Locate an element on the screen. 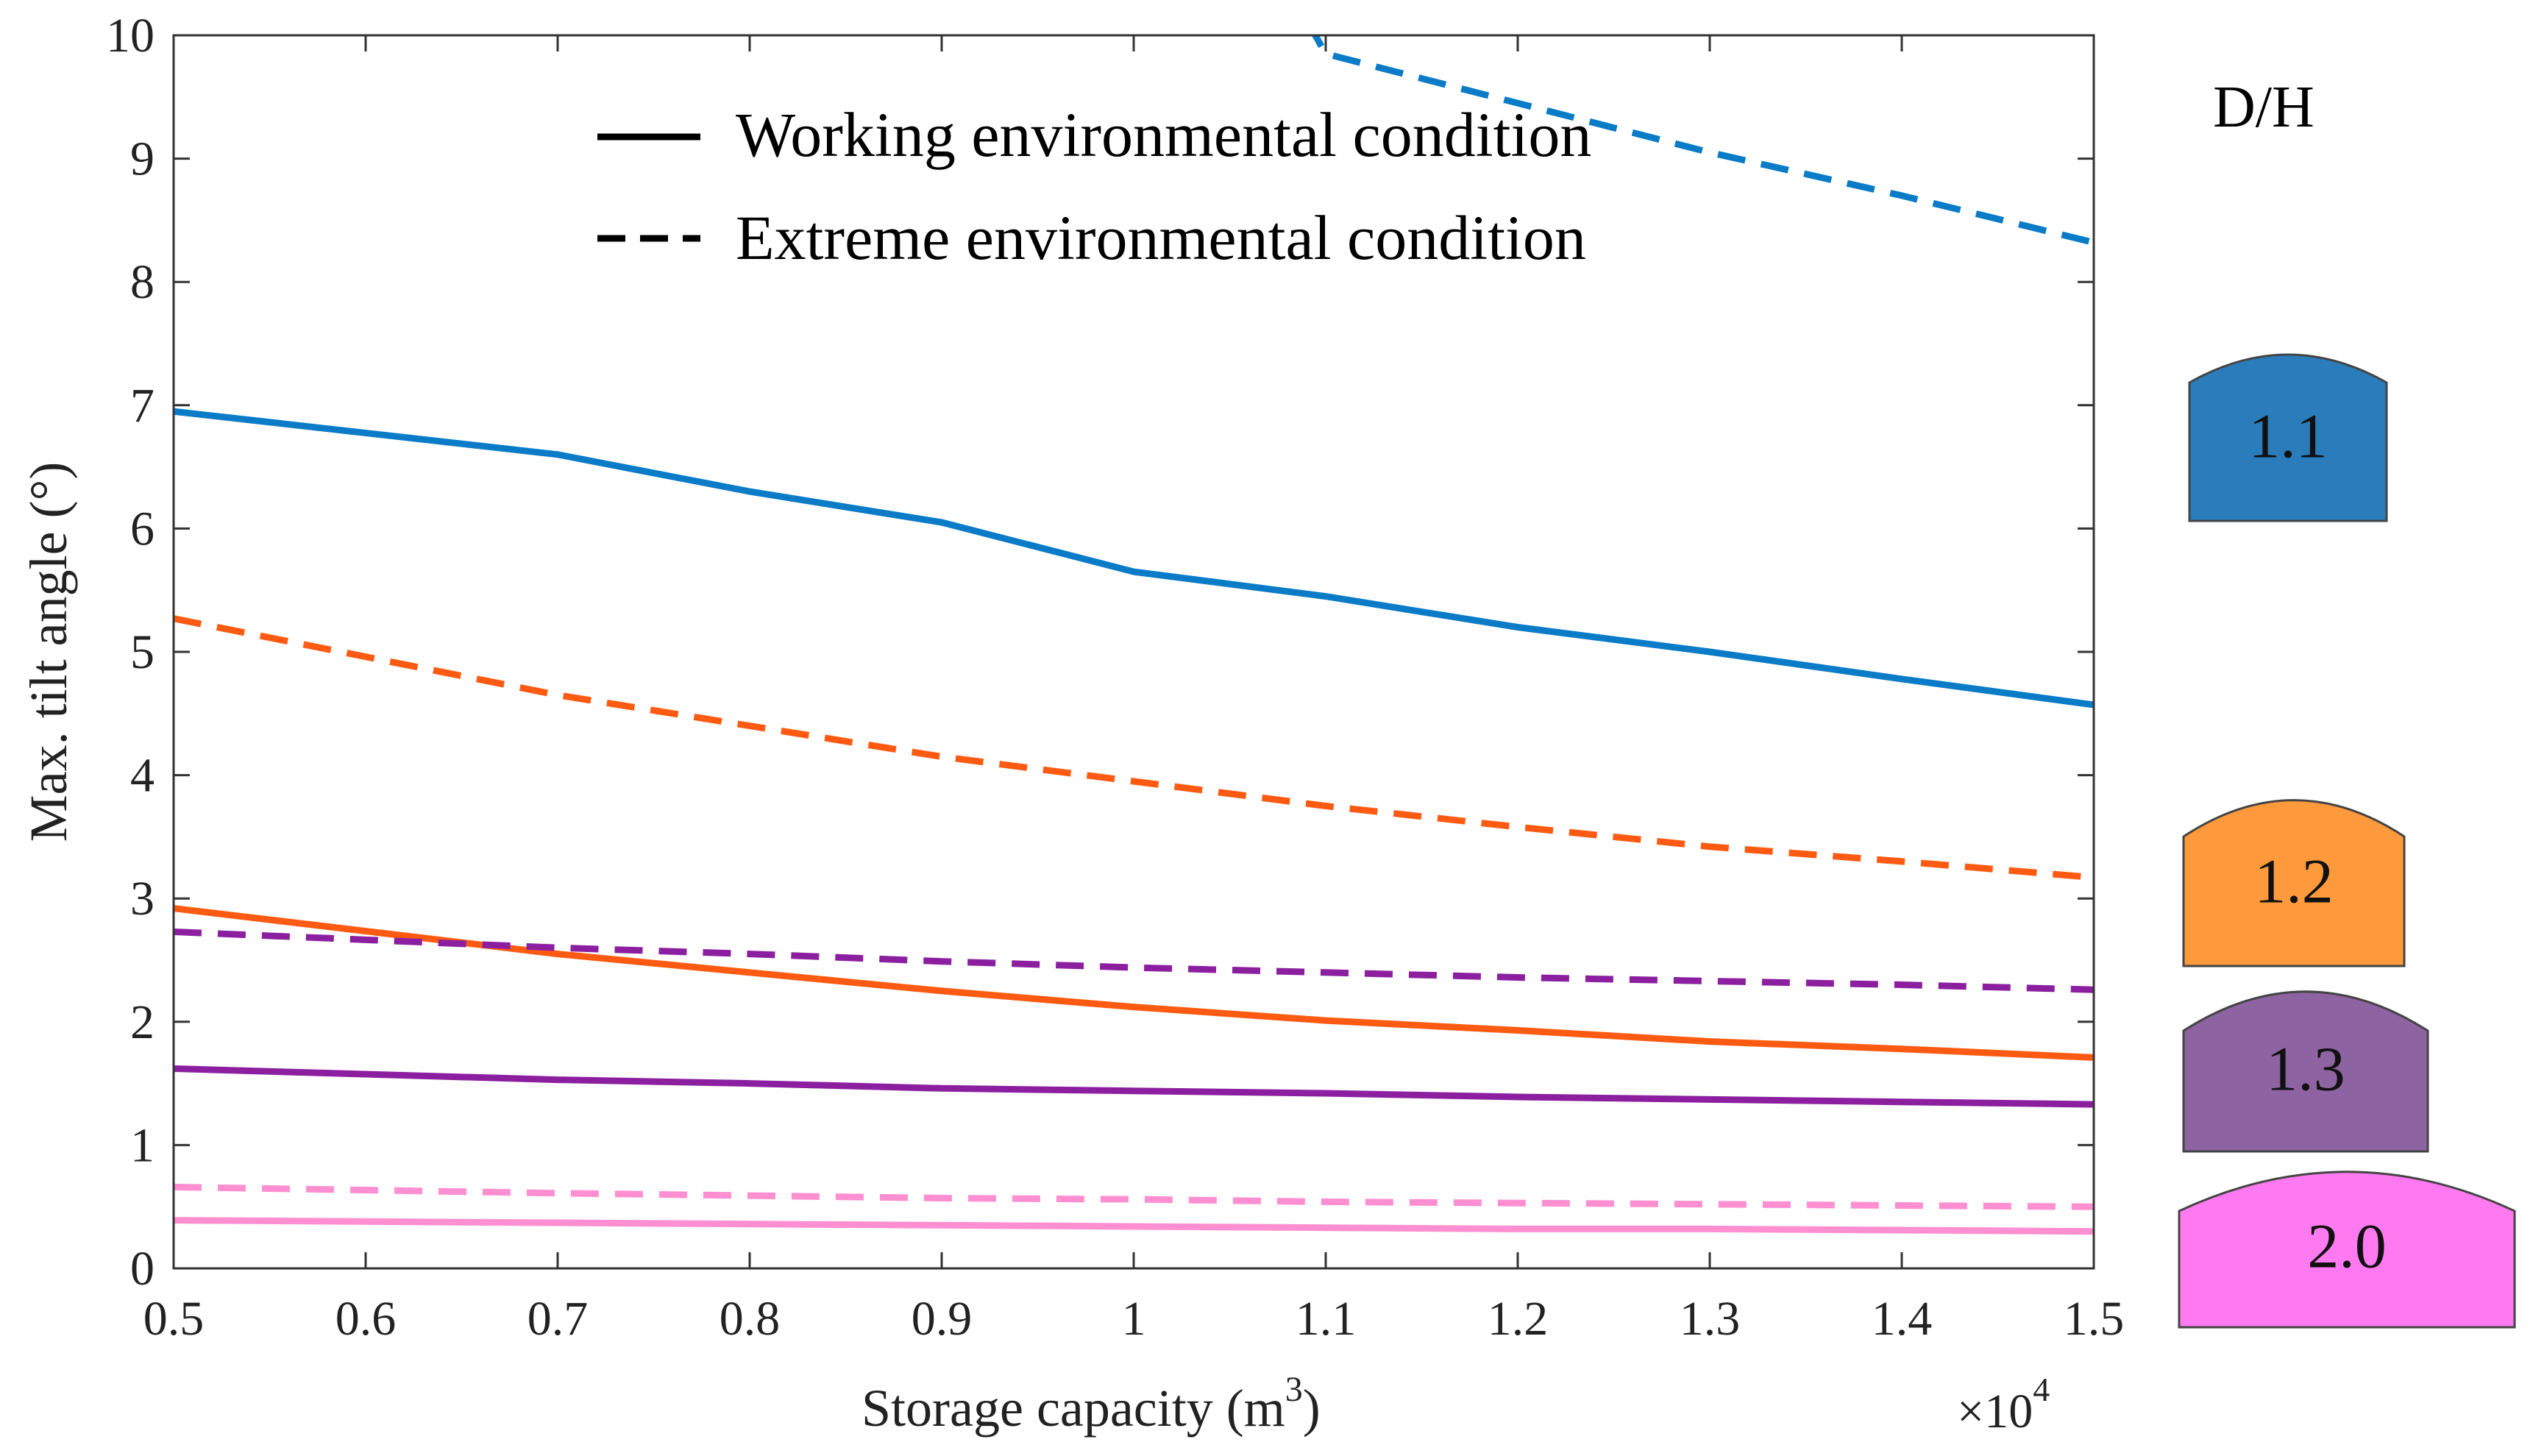 The height and width of the screenshot is (1456, 2533). x-tick-label: 1.5 is located at coordinates (2094, 1319).